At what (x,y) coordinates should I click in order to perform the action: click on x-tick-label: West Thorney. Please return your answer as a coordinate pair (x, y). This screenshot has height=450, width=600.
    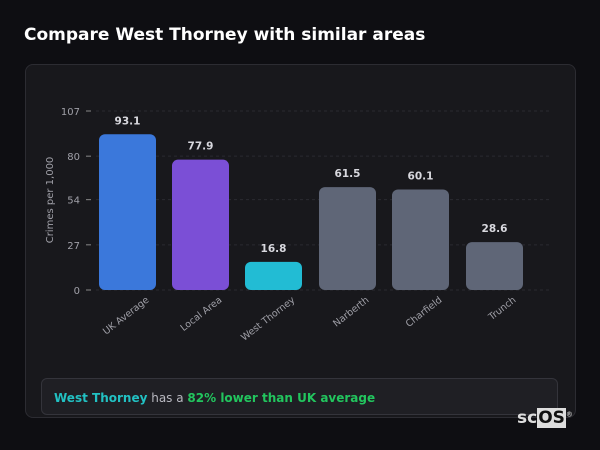
    Looking at the image, I should click on (268, 318).